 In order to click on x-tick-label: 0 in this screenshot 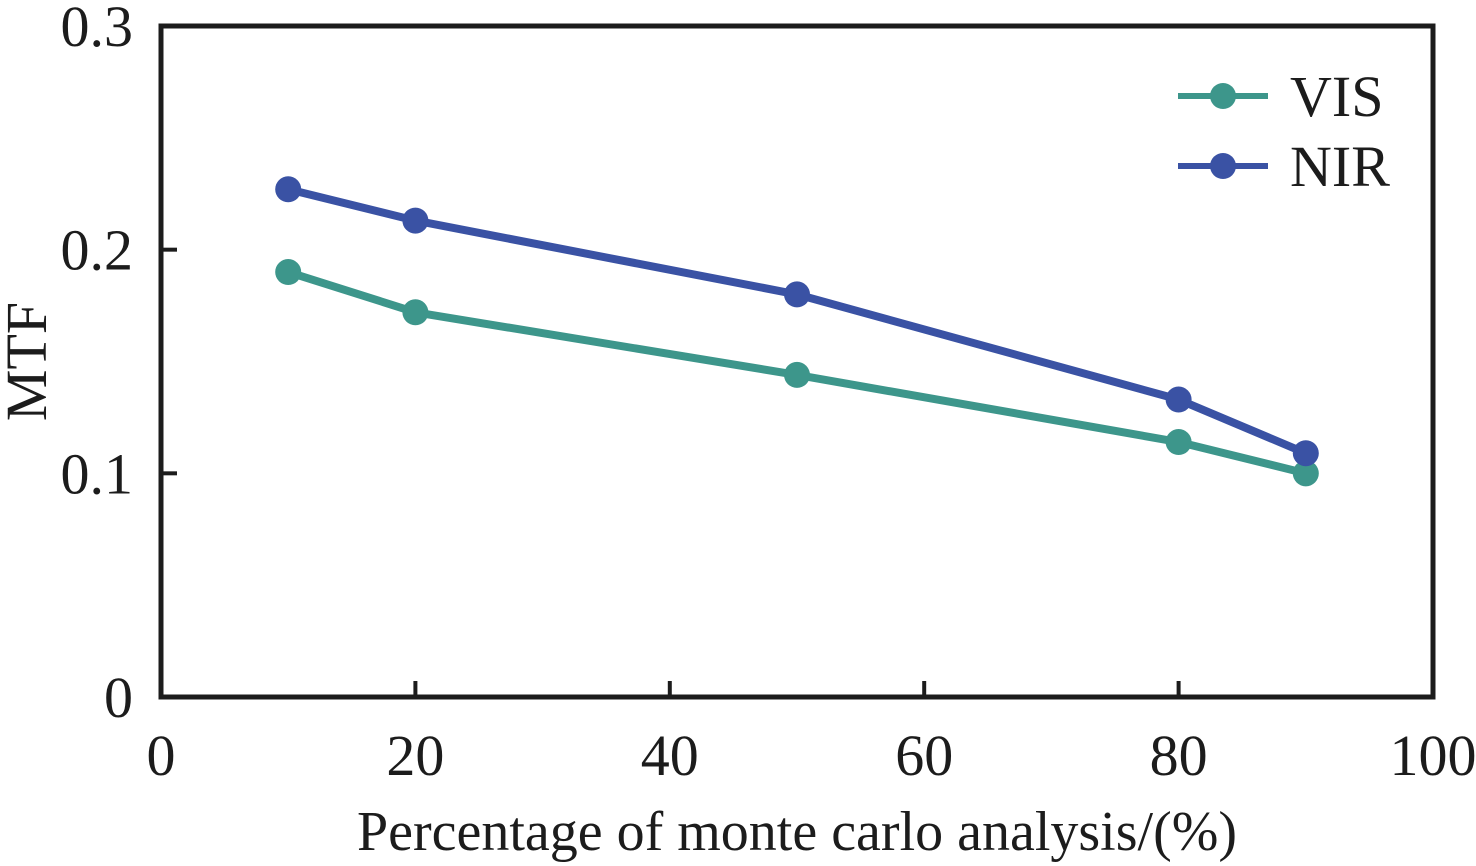, I will do `click(161, 755)`.